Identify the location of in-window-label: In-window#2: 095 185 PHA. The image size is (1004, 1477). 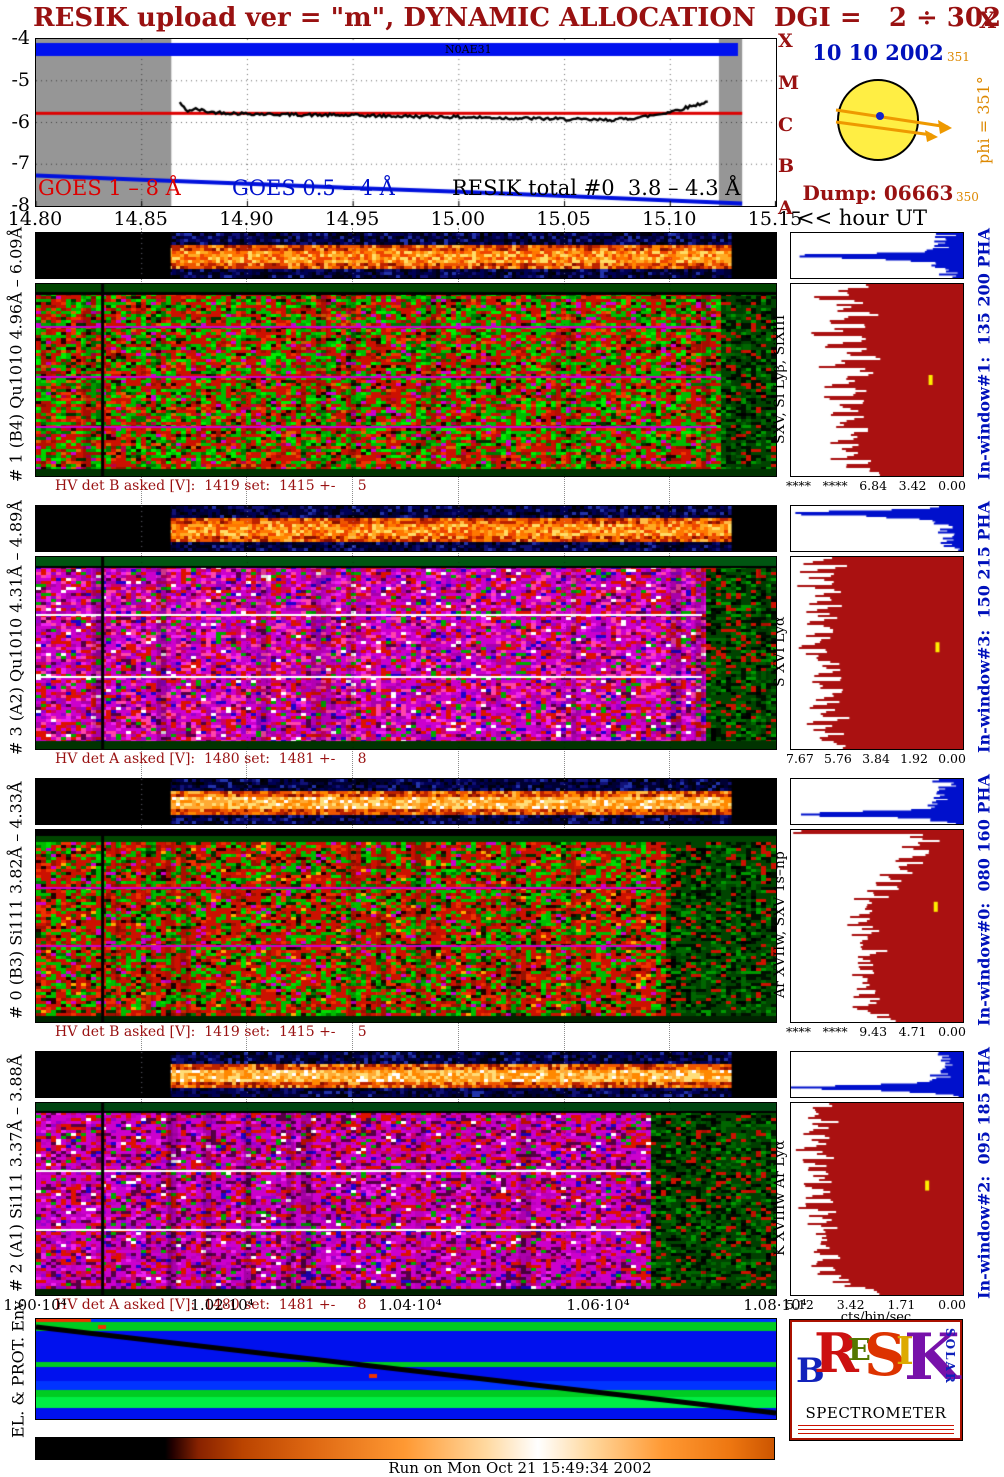
(984, 1173).